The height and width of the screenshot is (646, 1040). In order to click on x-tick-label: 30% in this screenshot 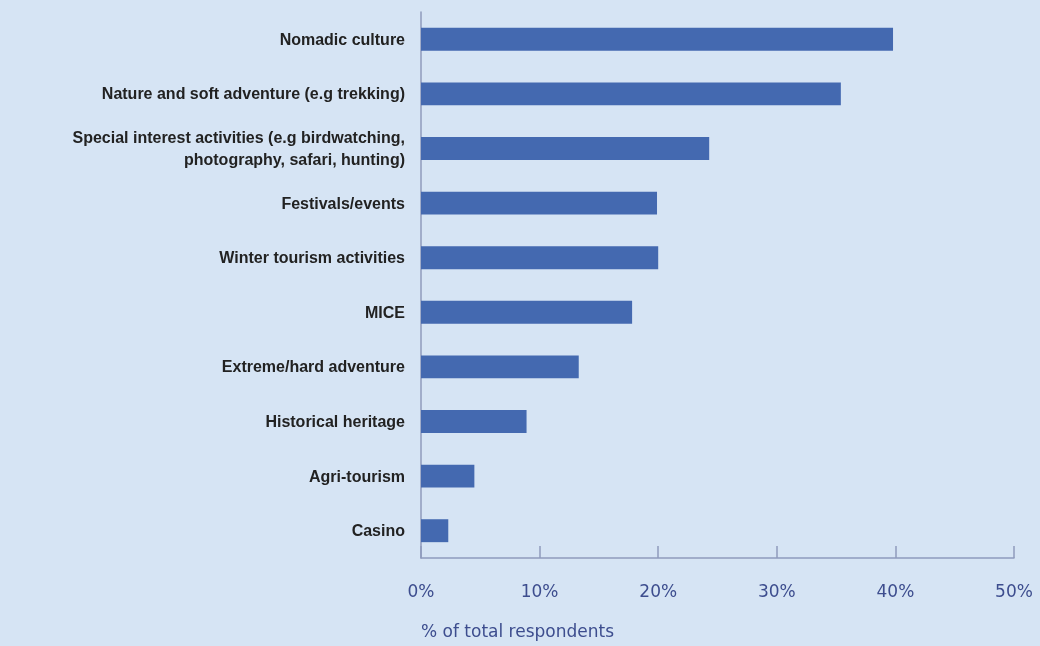, I will do `click(776, 590)`.